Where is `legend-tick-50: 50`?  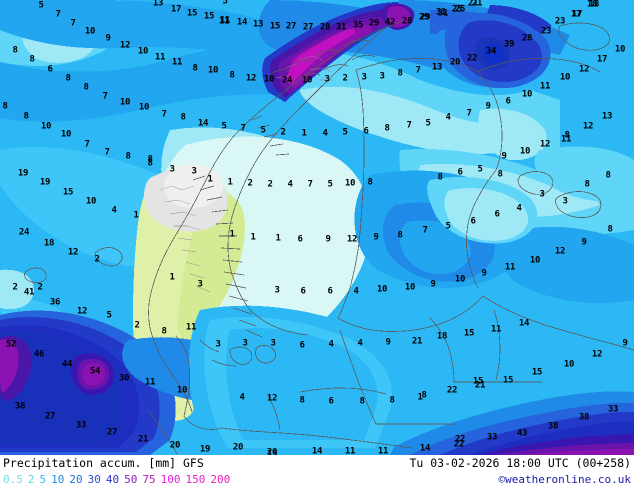 legend-tick-50: 50 is located at coordinates (131, 479).